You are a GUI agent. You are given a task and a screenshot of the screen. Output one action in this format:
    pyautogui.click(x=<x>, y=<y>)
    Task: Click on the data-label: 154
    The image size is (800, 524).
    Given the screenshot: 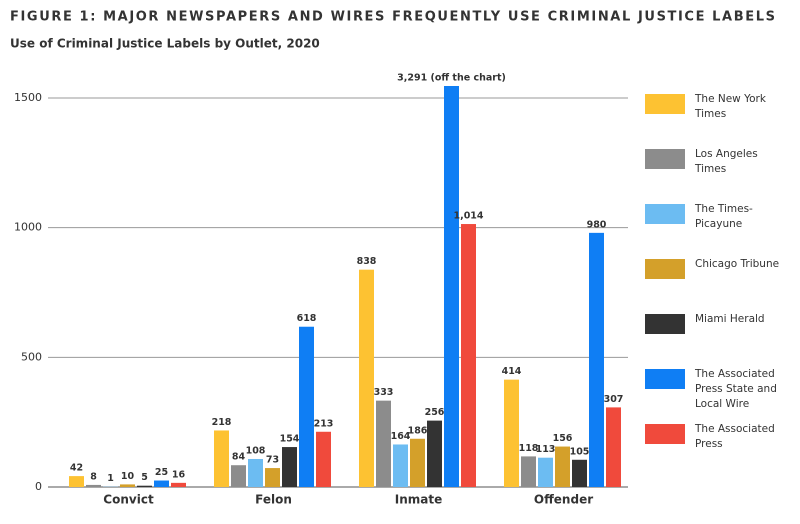 What is the action you would take?
    pyautogui.click(x=290, y=439)
    